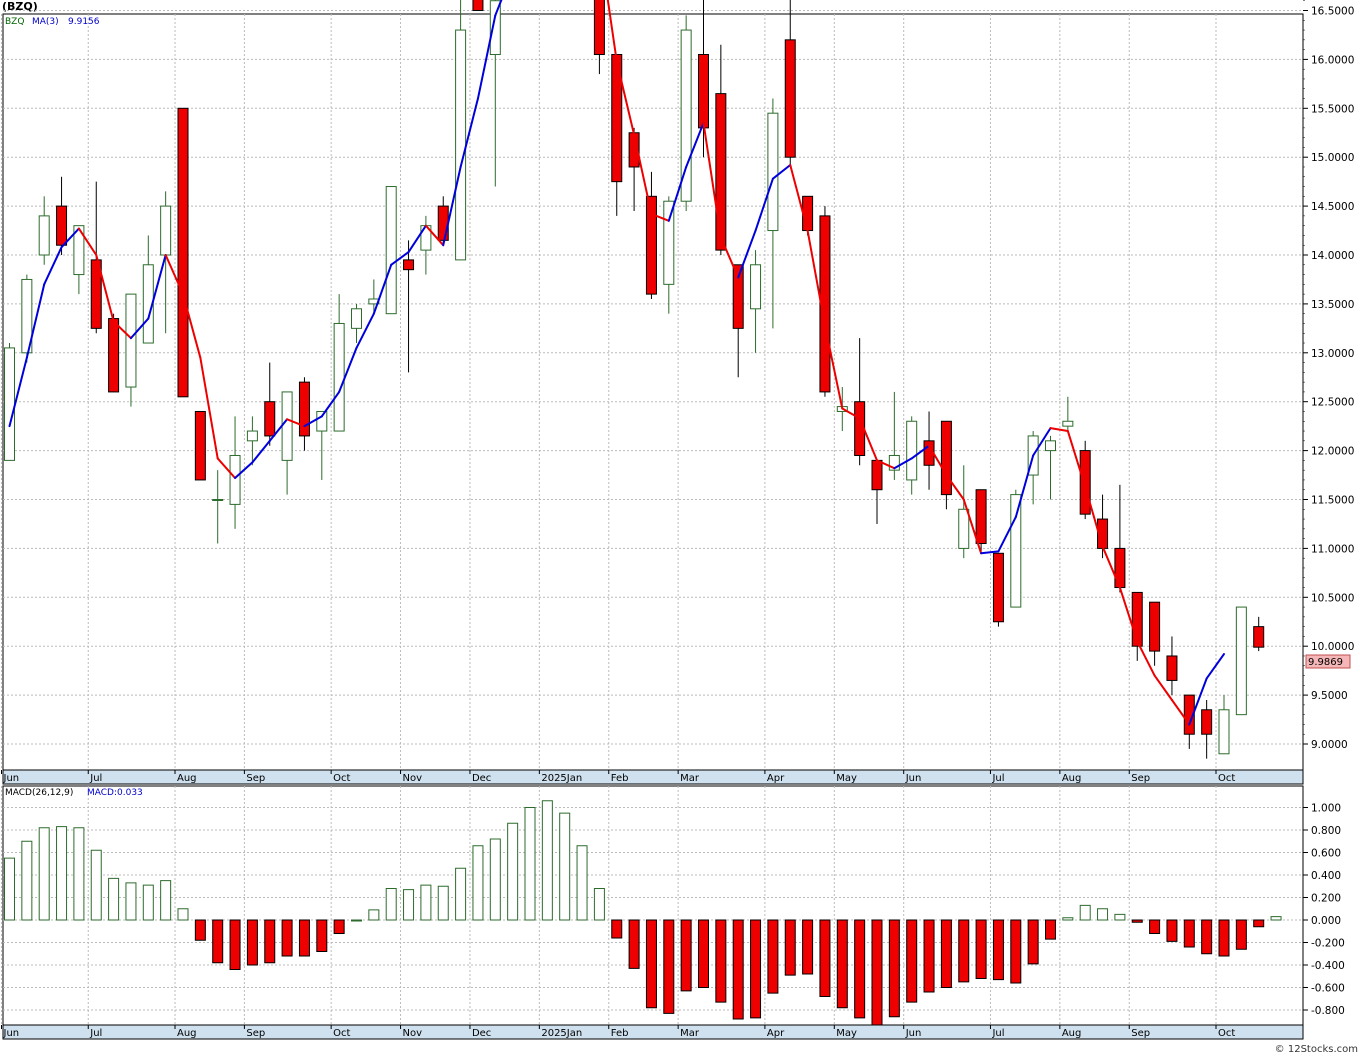 The height and width of the screenshot is (1056, 1360). Describe the element at coordinates (1326, 809) in the screenshot. I see `macd-y-tick-label: 1.000` at that location.